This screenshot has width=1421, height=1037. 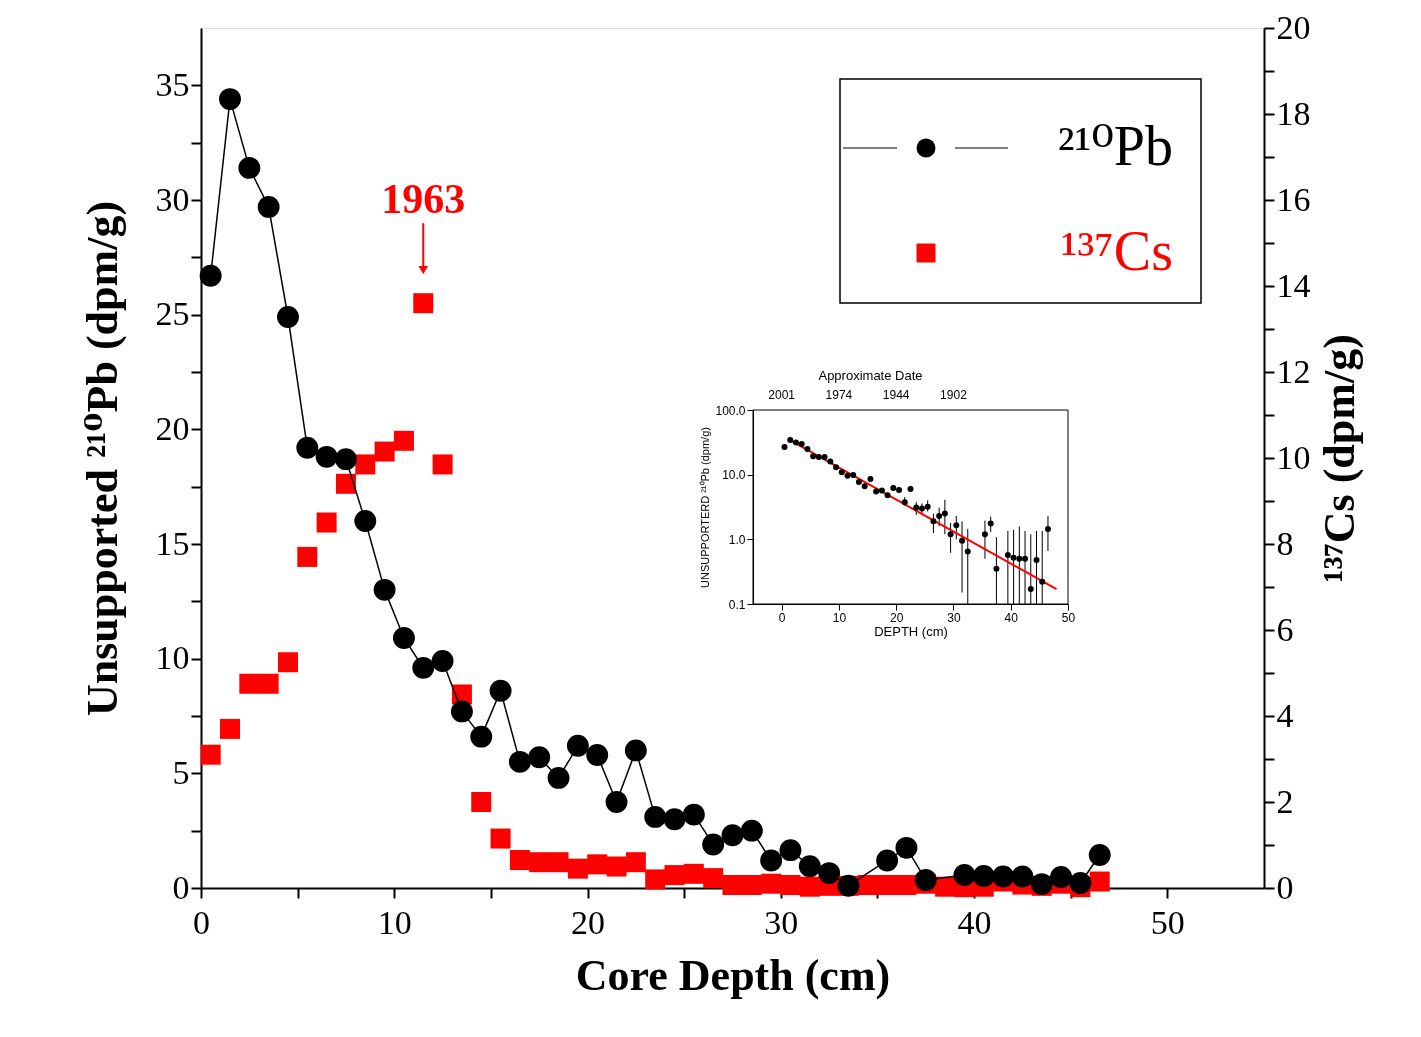 What do you see at coordinates (1285, 715) in the screenshot?
I see `y2-tick-label: 4` at bounding box center [1285, 715].